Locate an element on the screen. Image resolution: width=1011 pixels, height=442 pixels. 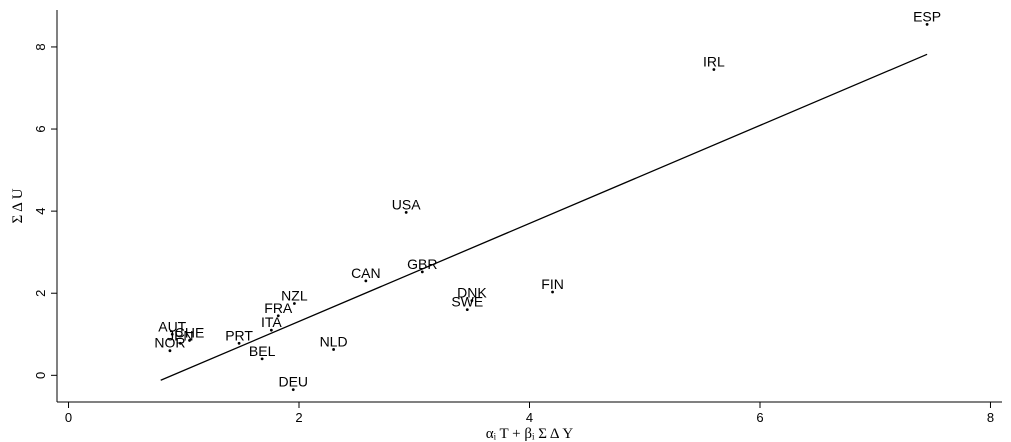
point-label: PRT is located at coordinates (239, 335).